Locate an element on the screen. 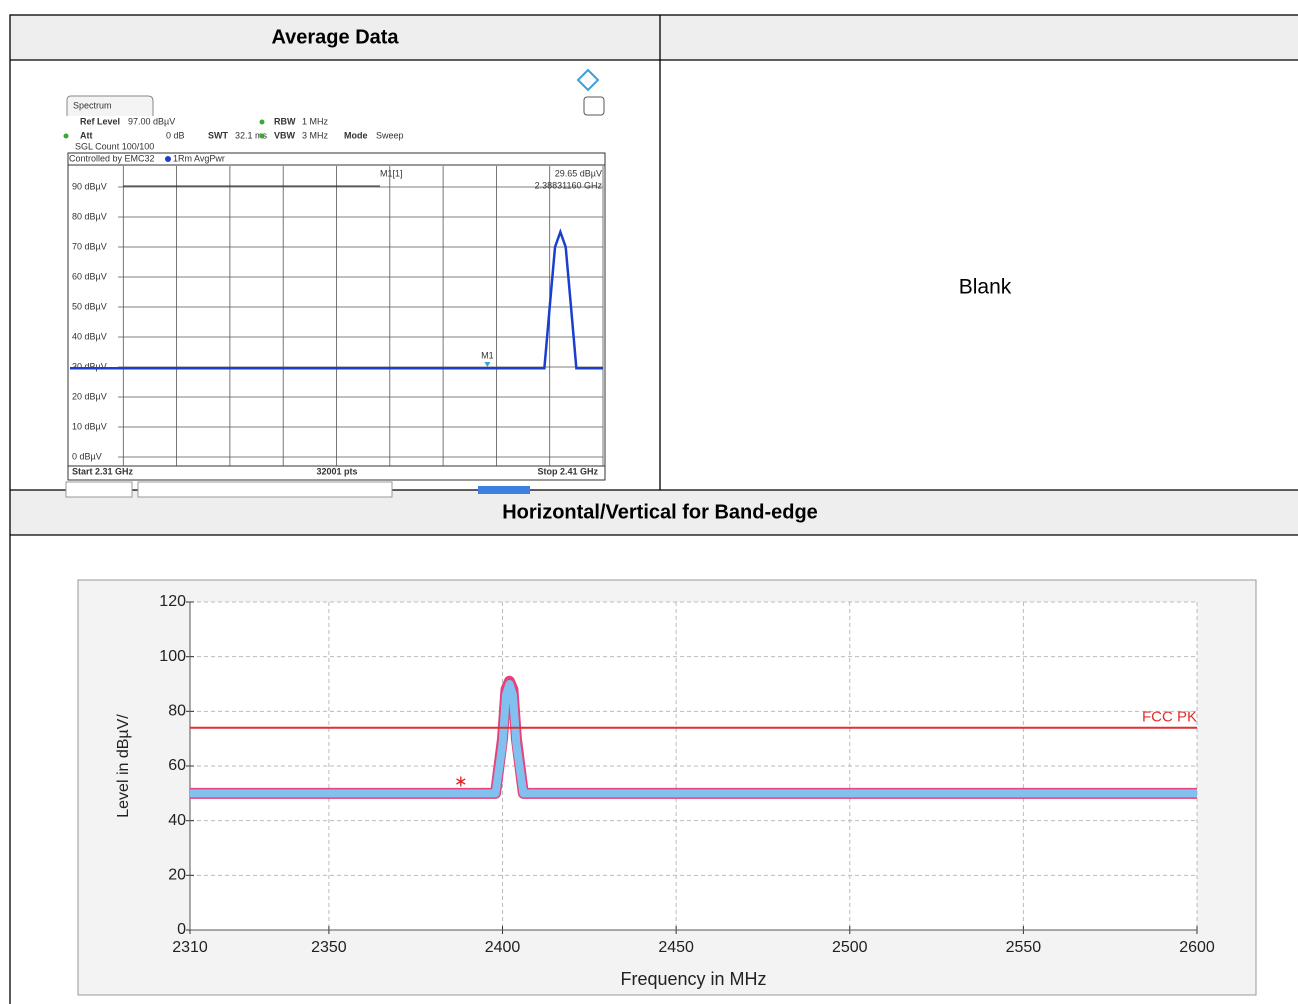  x-tick-label: 2500 is located at coordinates (850, 947).